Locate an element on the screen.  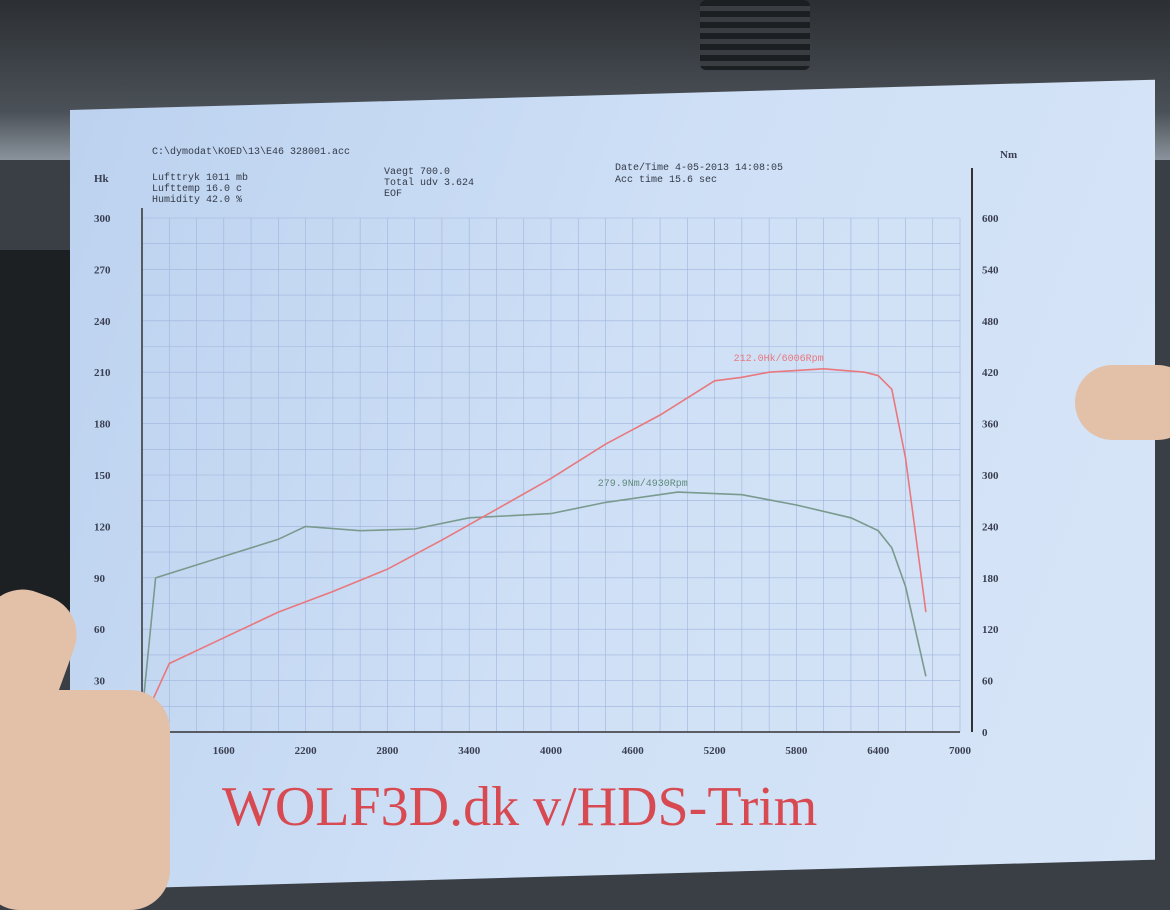
y-left-tick-label: 30 is located at coordinates (100, 682).